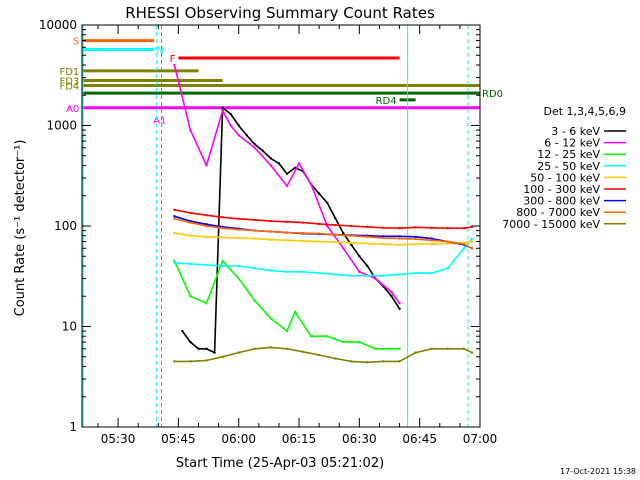  What do you see at coordinates (419, 439) in the screenshot?
I see `x-tick-label: 06:45` at bounding box center [419, 439].